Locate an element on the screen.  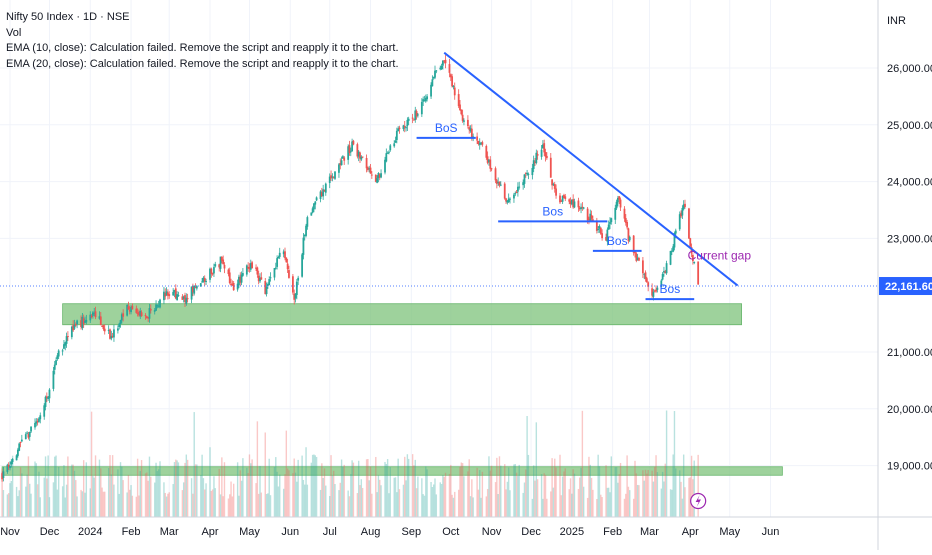
support-zone is located at coordinates (402, 314).